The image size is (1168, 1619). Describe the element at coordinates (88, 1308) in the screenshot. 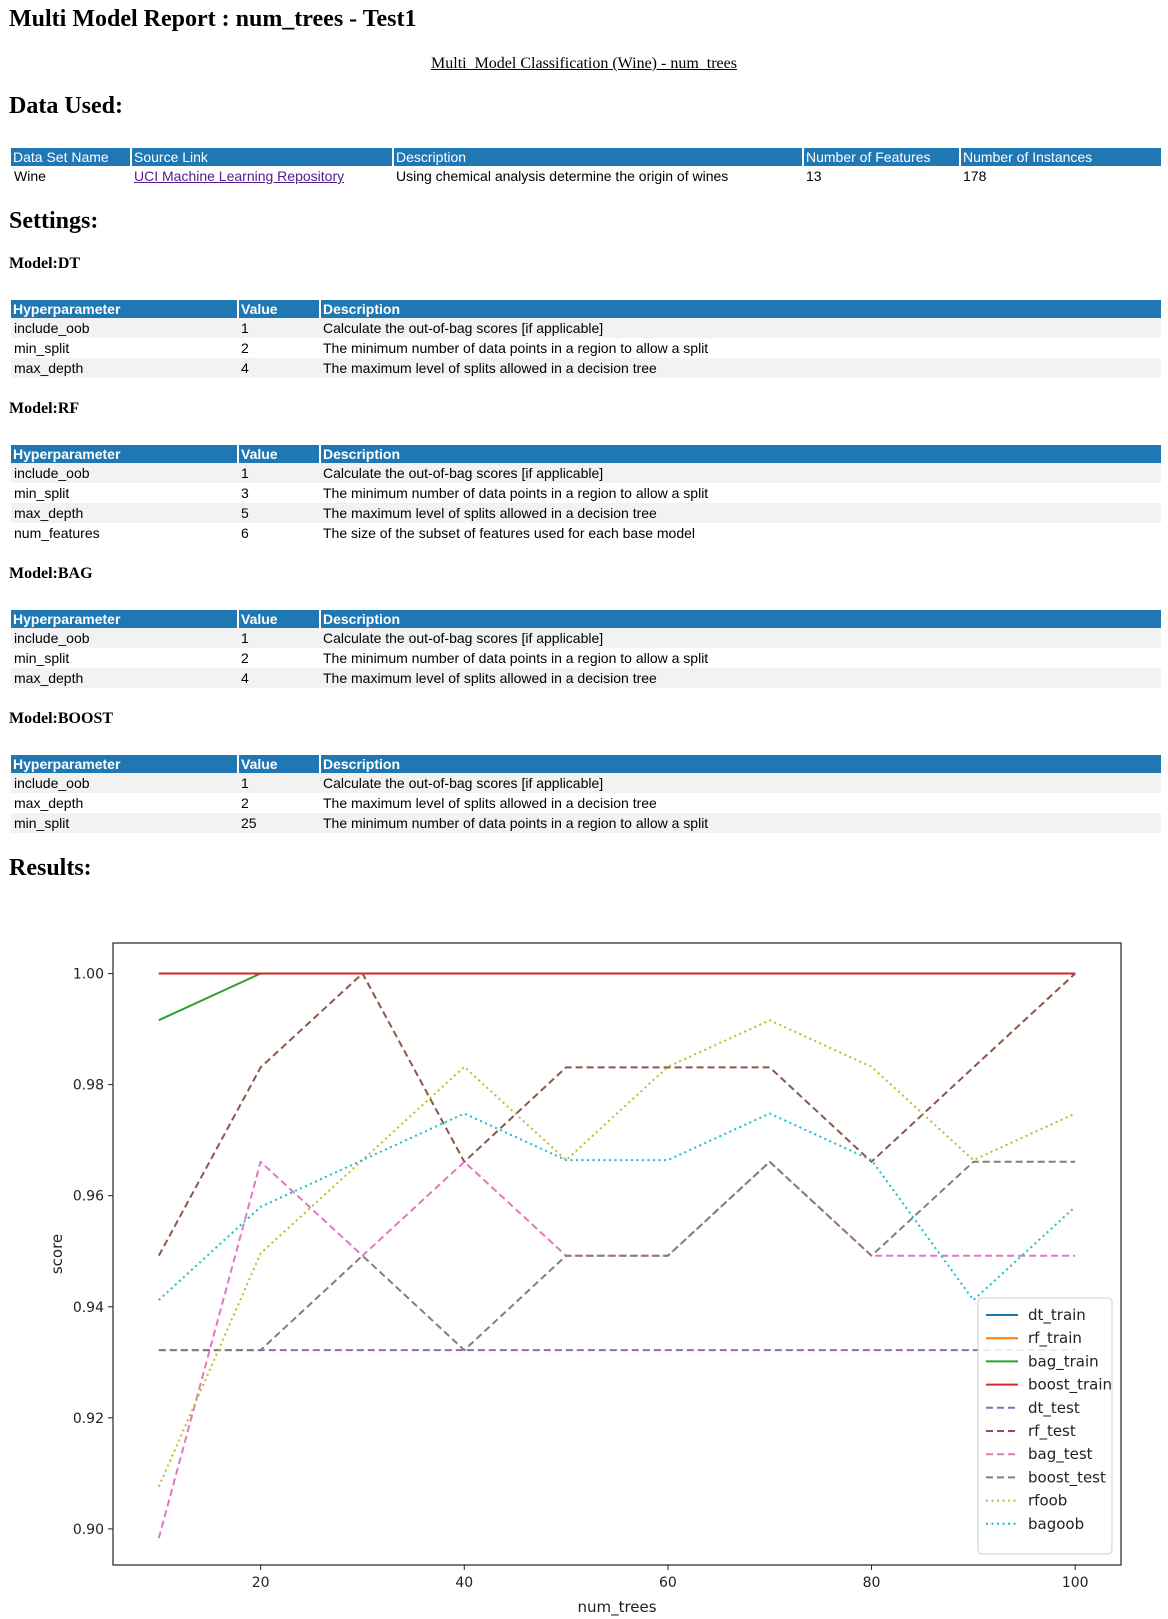

I see `y-tick-label: 0.94` at that location.